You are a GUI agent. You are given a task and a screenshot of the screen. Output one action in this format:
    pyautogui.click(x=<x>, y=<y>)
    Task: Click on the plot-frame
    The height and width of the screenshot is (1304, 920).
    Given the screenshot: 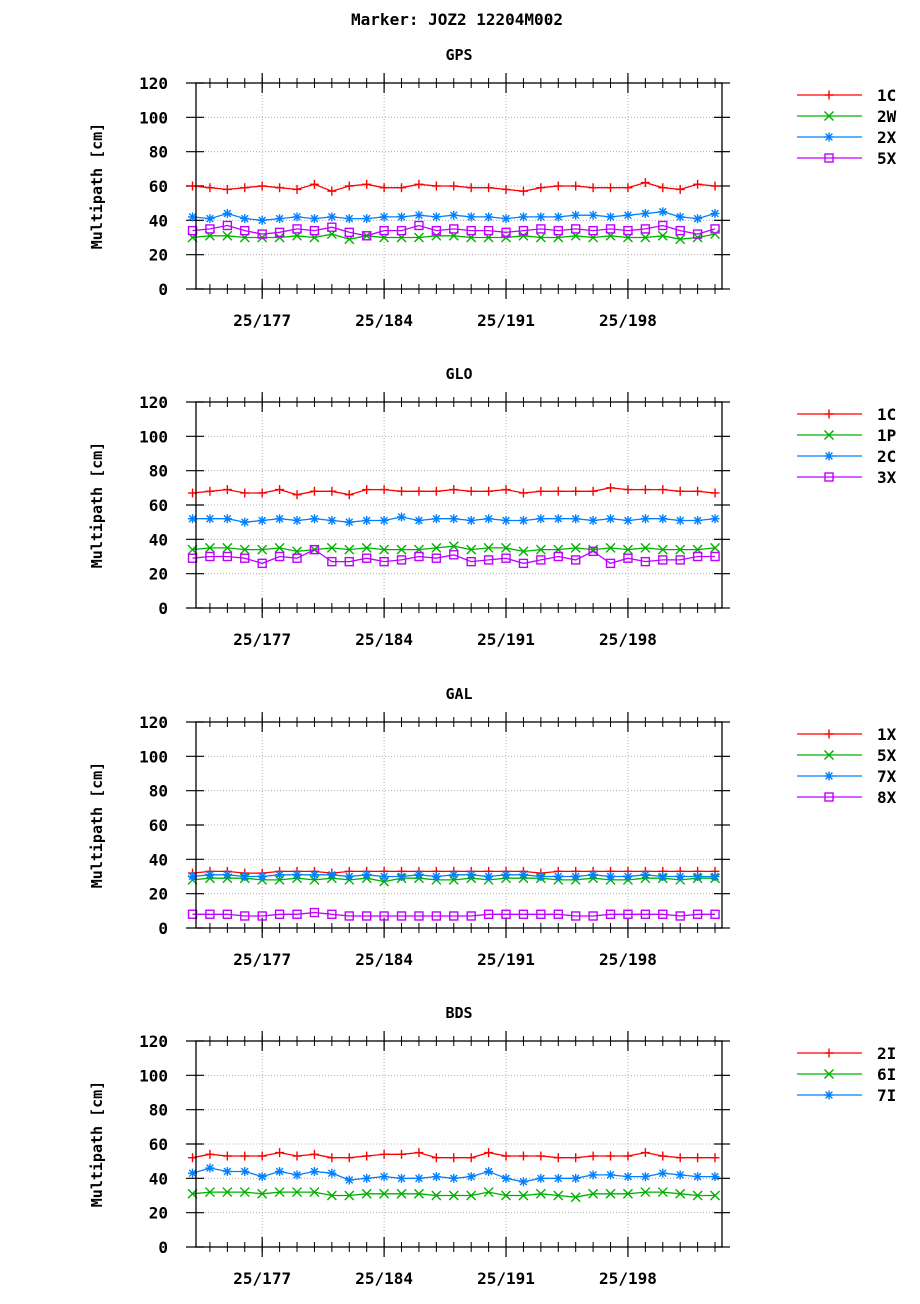 What is the action you would take?
    pyautogui.click(x=459, y=186)
    